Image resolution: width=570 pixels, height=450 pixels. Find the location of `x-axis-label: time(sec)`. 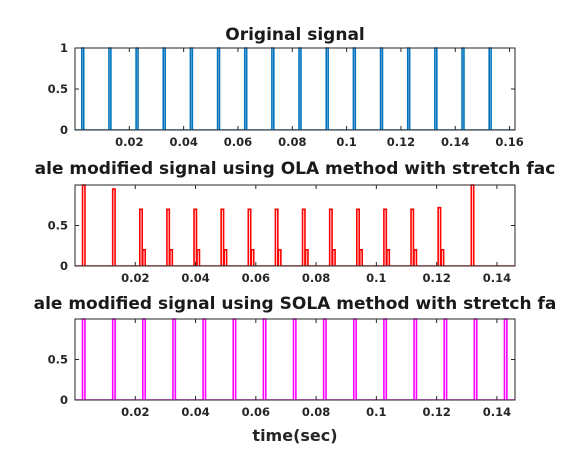

x-axis-label: time(sec) is located at coordinates (294, 435).